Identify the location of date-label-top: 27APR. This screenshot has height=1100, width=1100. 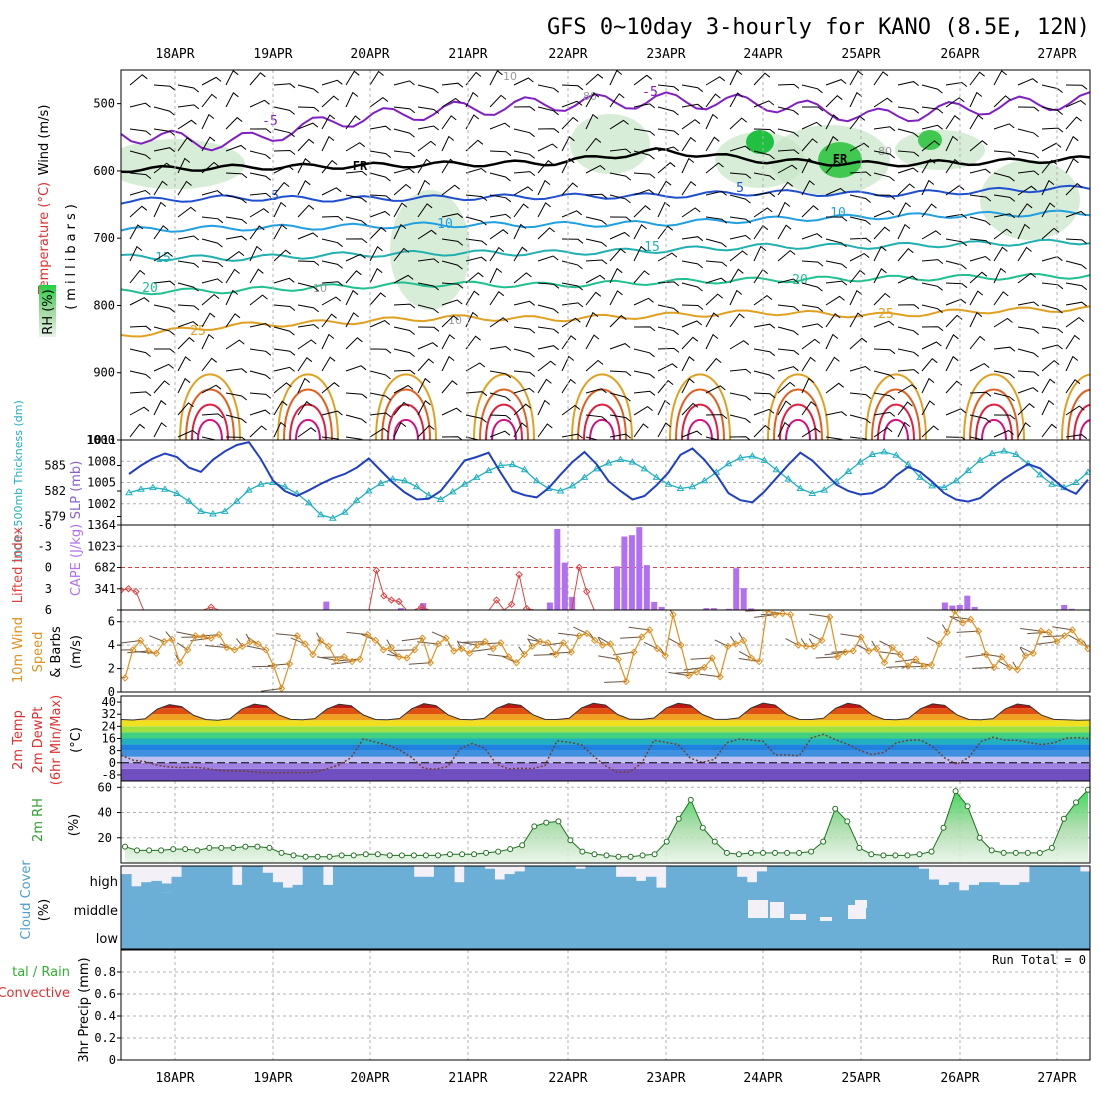
(1056, 54).